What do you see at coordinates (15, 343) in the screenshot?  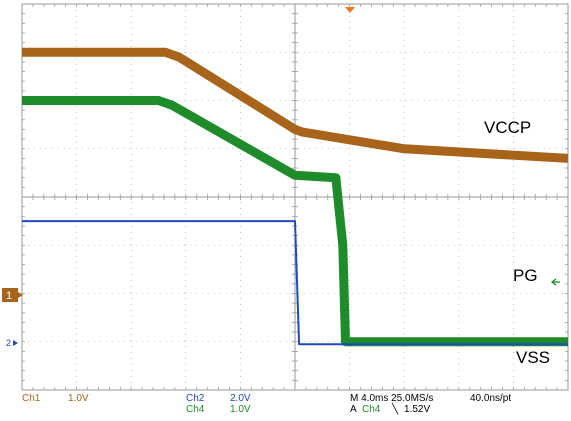 I see `ch2-marker-arrow` at bounding box center [15, 343].